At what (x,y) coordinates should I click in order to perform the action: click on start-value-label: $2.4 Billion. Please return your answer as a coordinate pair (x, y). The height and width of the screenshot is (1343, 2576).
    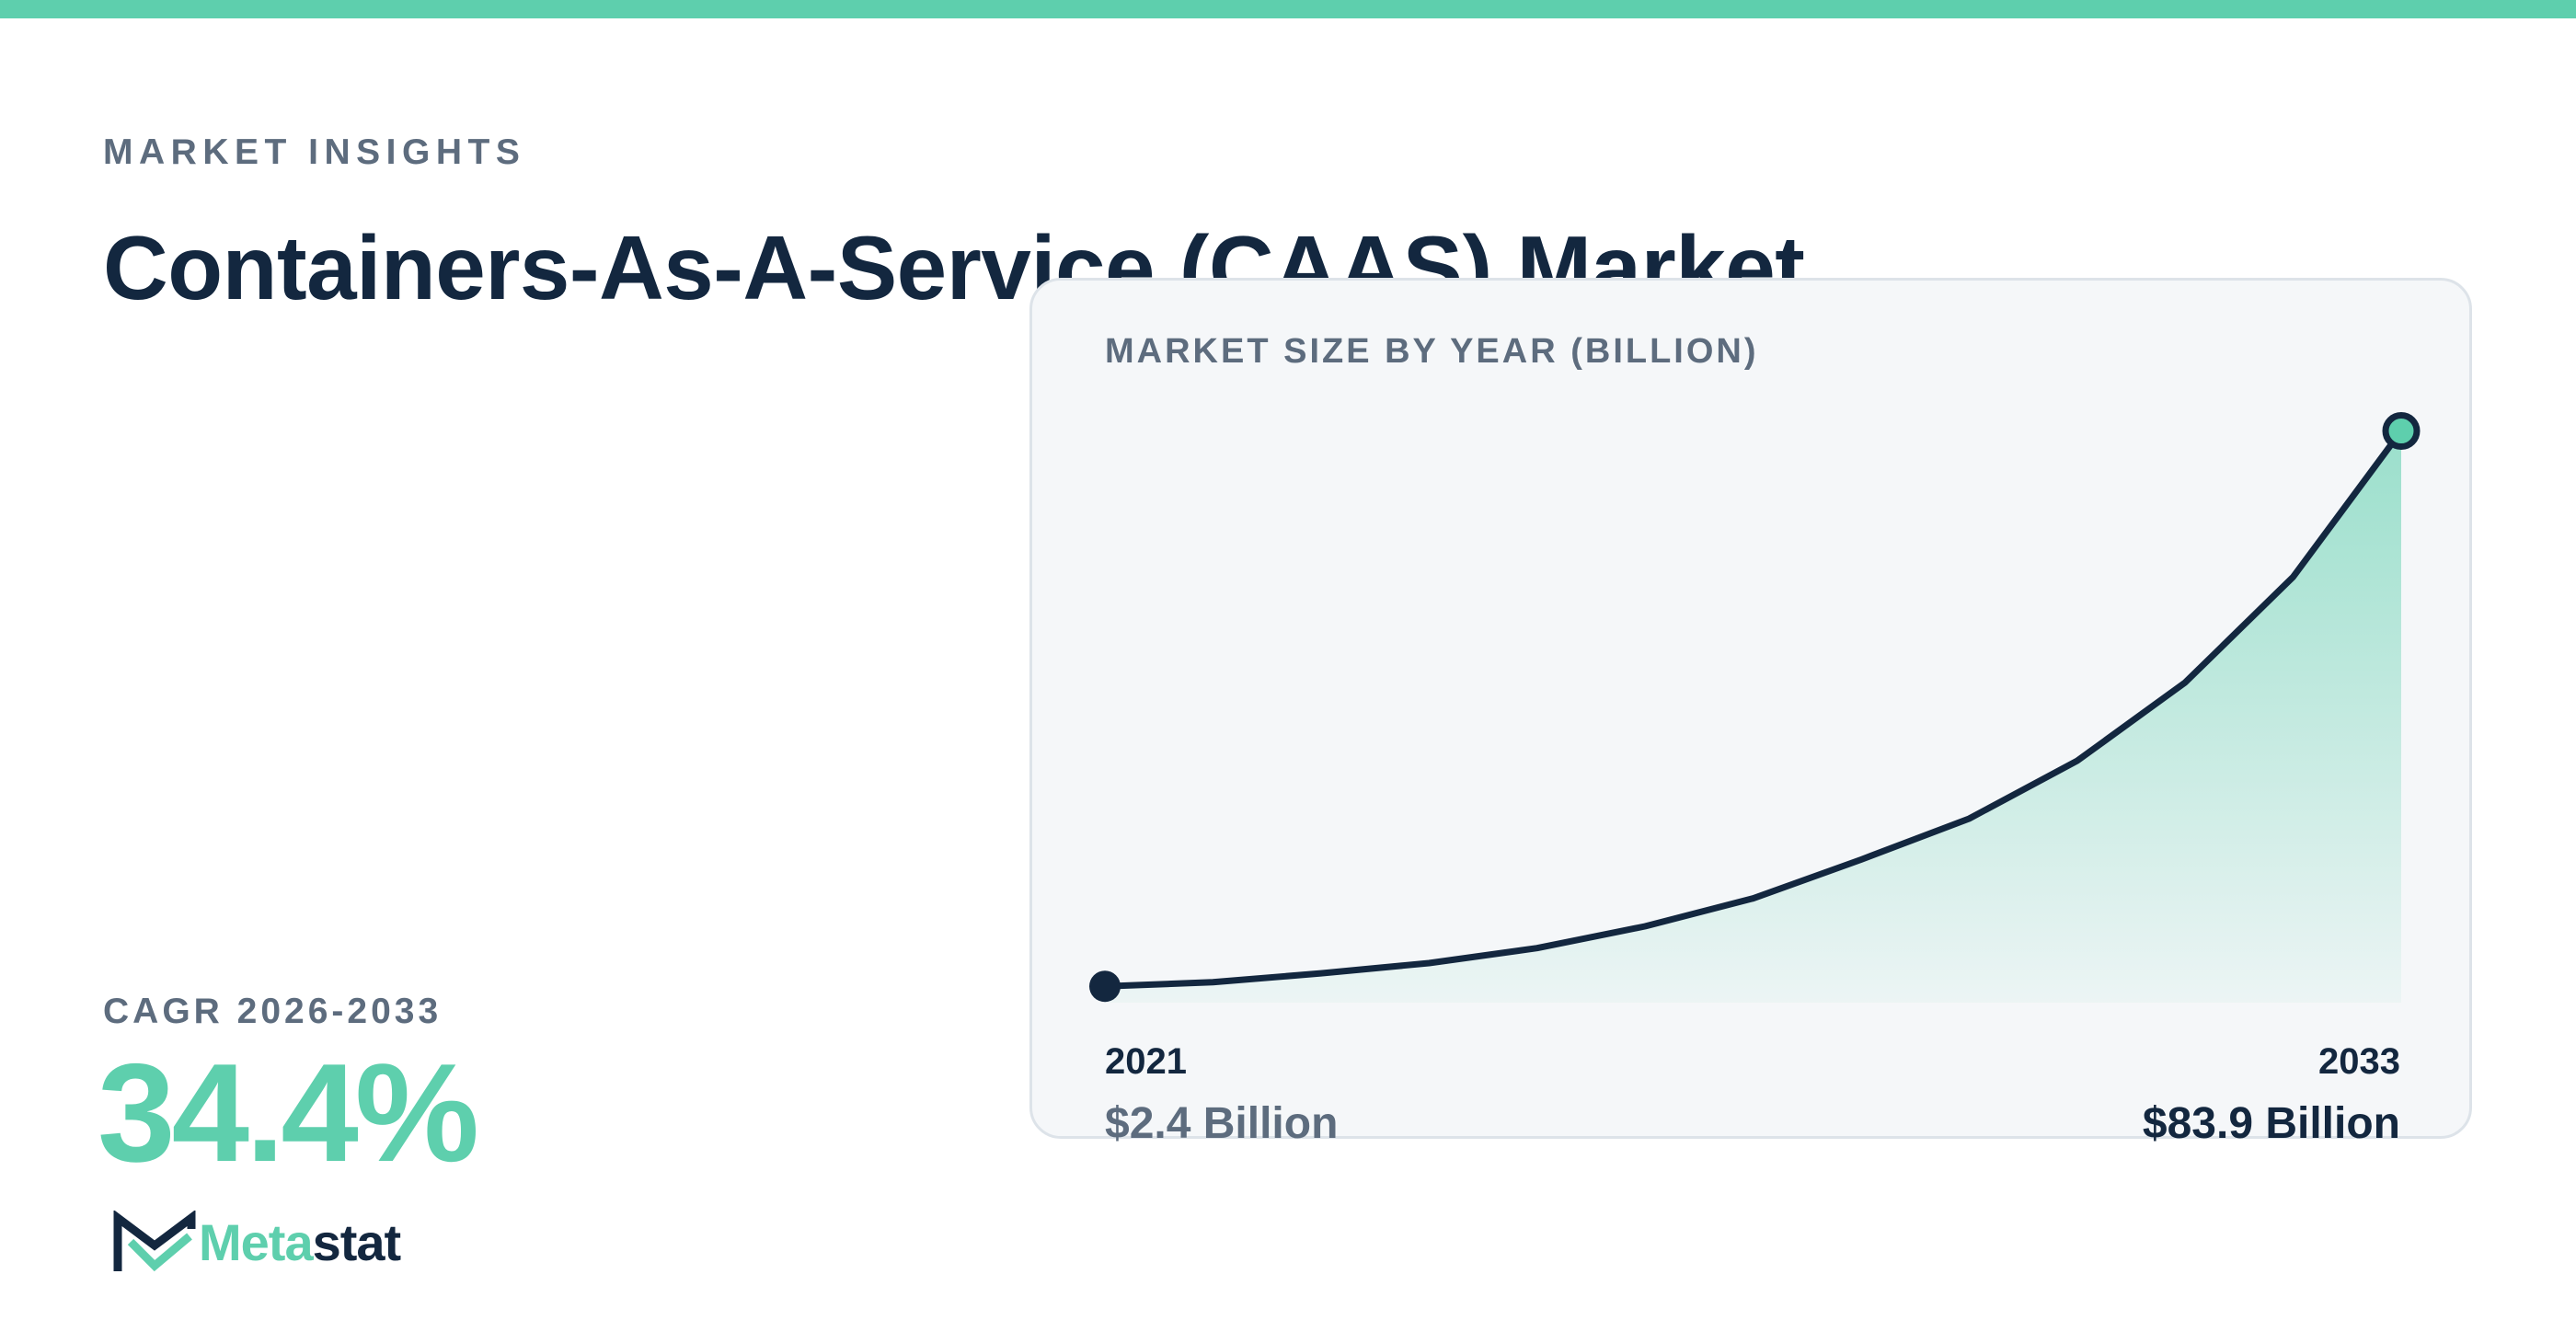
    Looking at the image, I should click on (1222, 1123).